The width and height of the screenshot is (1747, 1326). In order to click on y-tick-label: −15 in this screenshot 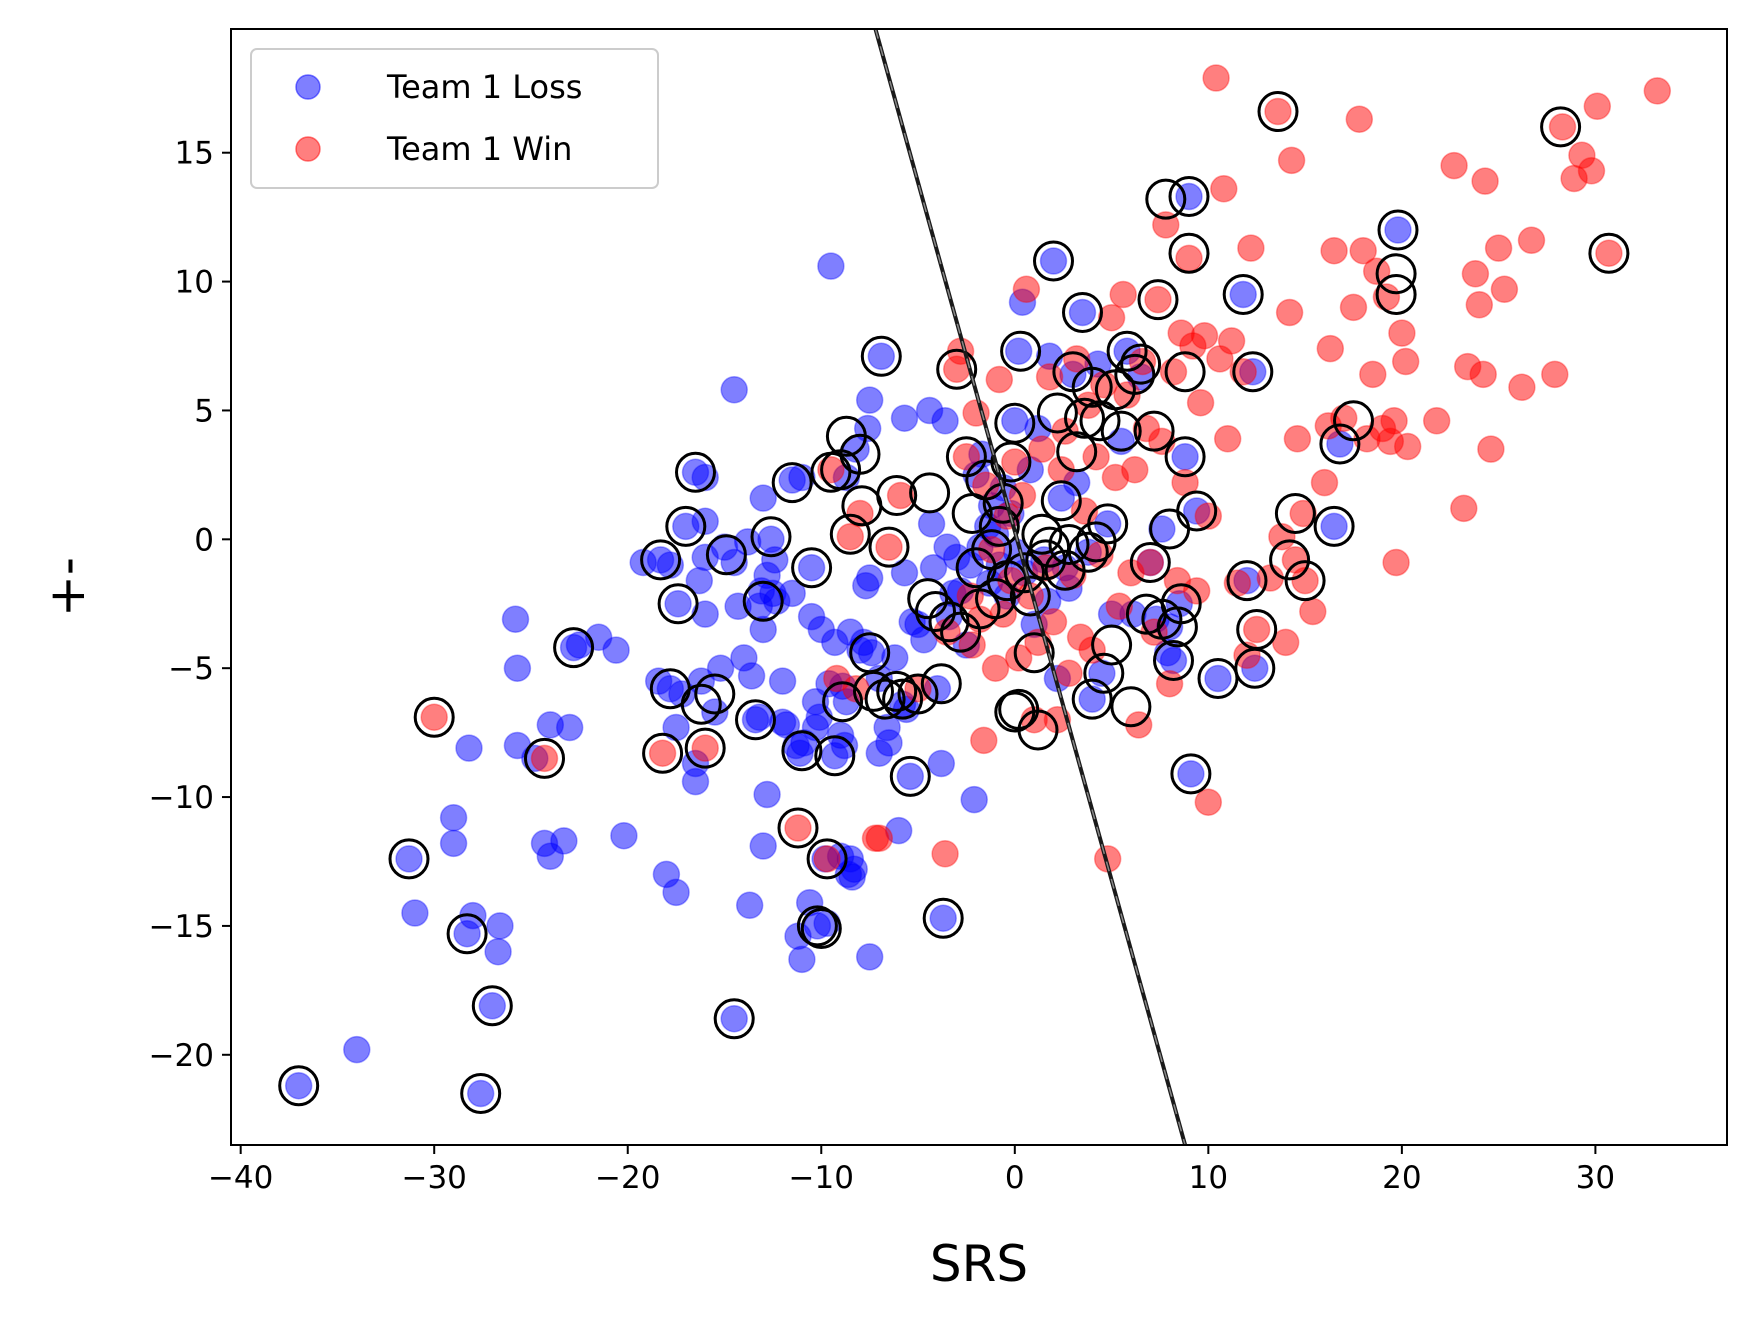, I will do `click(181, 927)`.